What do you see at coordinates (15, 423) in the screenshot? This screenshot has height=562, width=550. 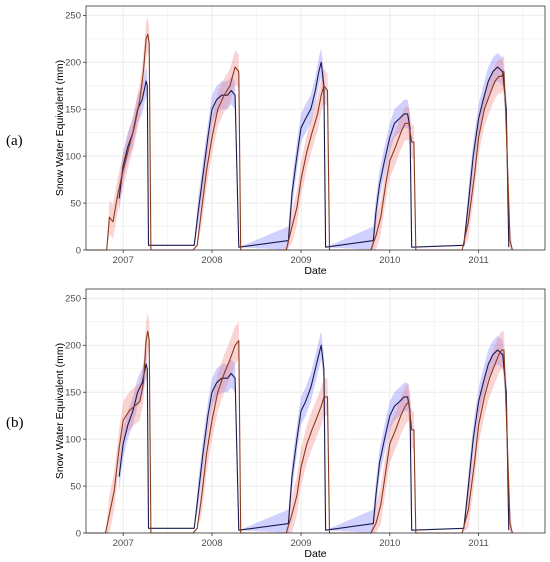 I see `panel-label-b: (b)` at bounding box center [15, 423].